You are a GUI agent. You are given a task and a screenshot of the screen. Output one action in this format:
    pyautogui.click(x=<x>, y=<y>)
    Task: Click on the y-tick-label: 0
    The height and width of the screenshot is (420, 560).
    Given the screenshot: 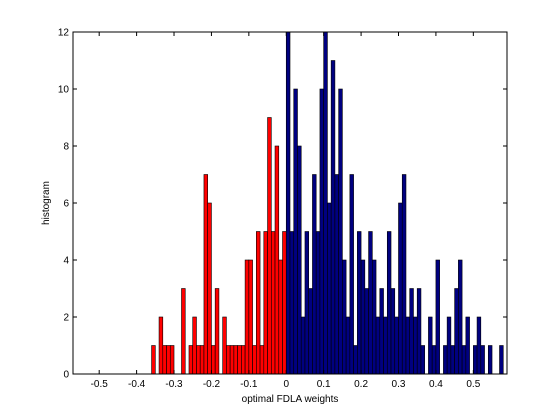 What is the action you would take?
    pyautogui.click(x=66, y=375)
    